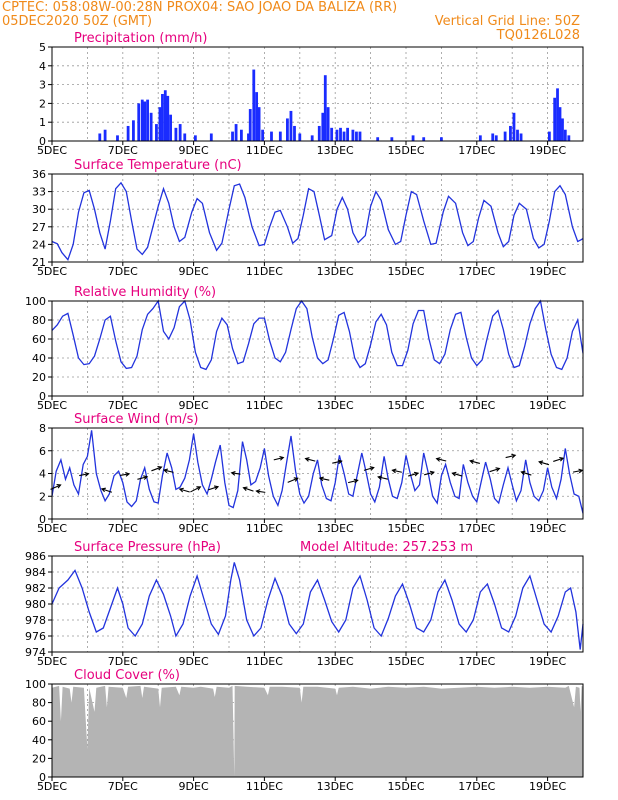 The width and height of the screenshot is (618, 800). I want to click on panel-annotation: Model Altitude: 257.253 m, so click(386, 547).